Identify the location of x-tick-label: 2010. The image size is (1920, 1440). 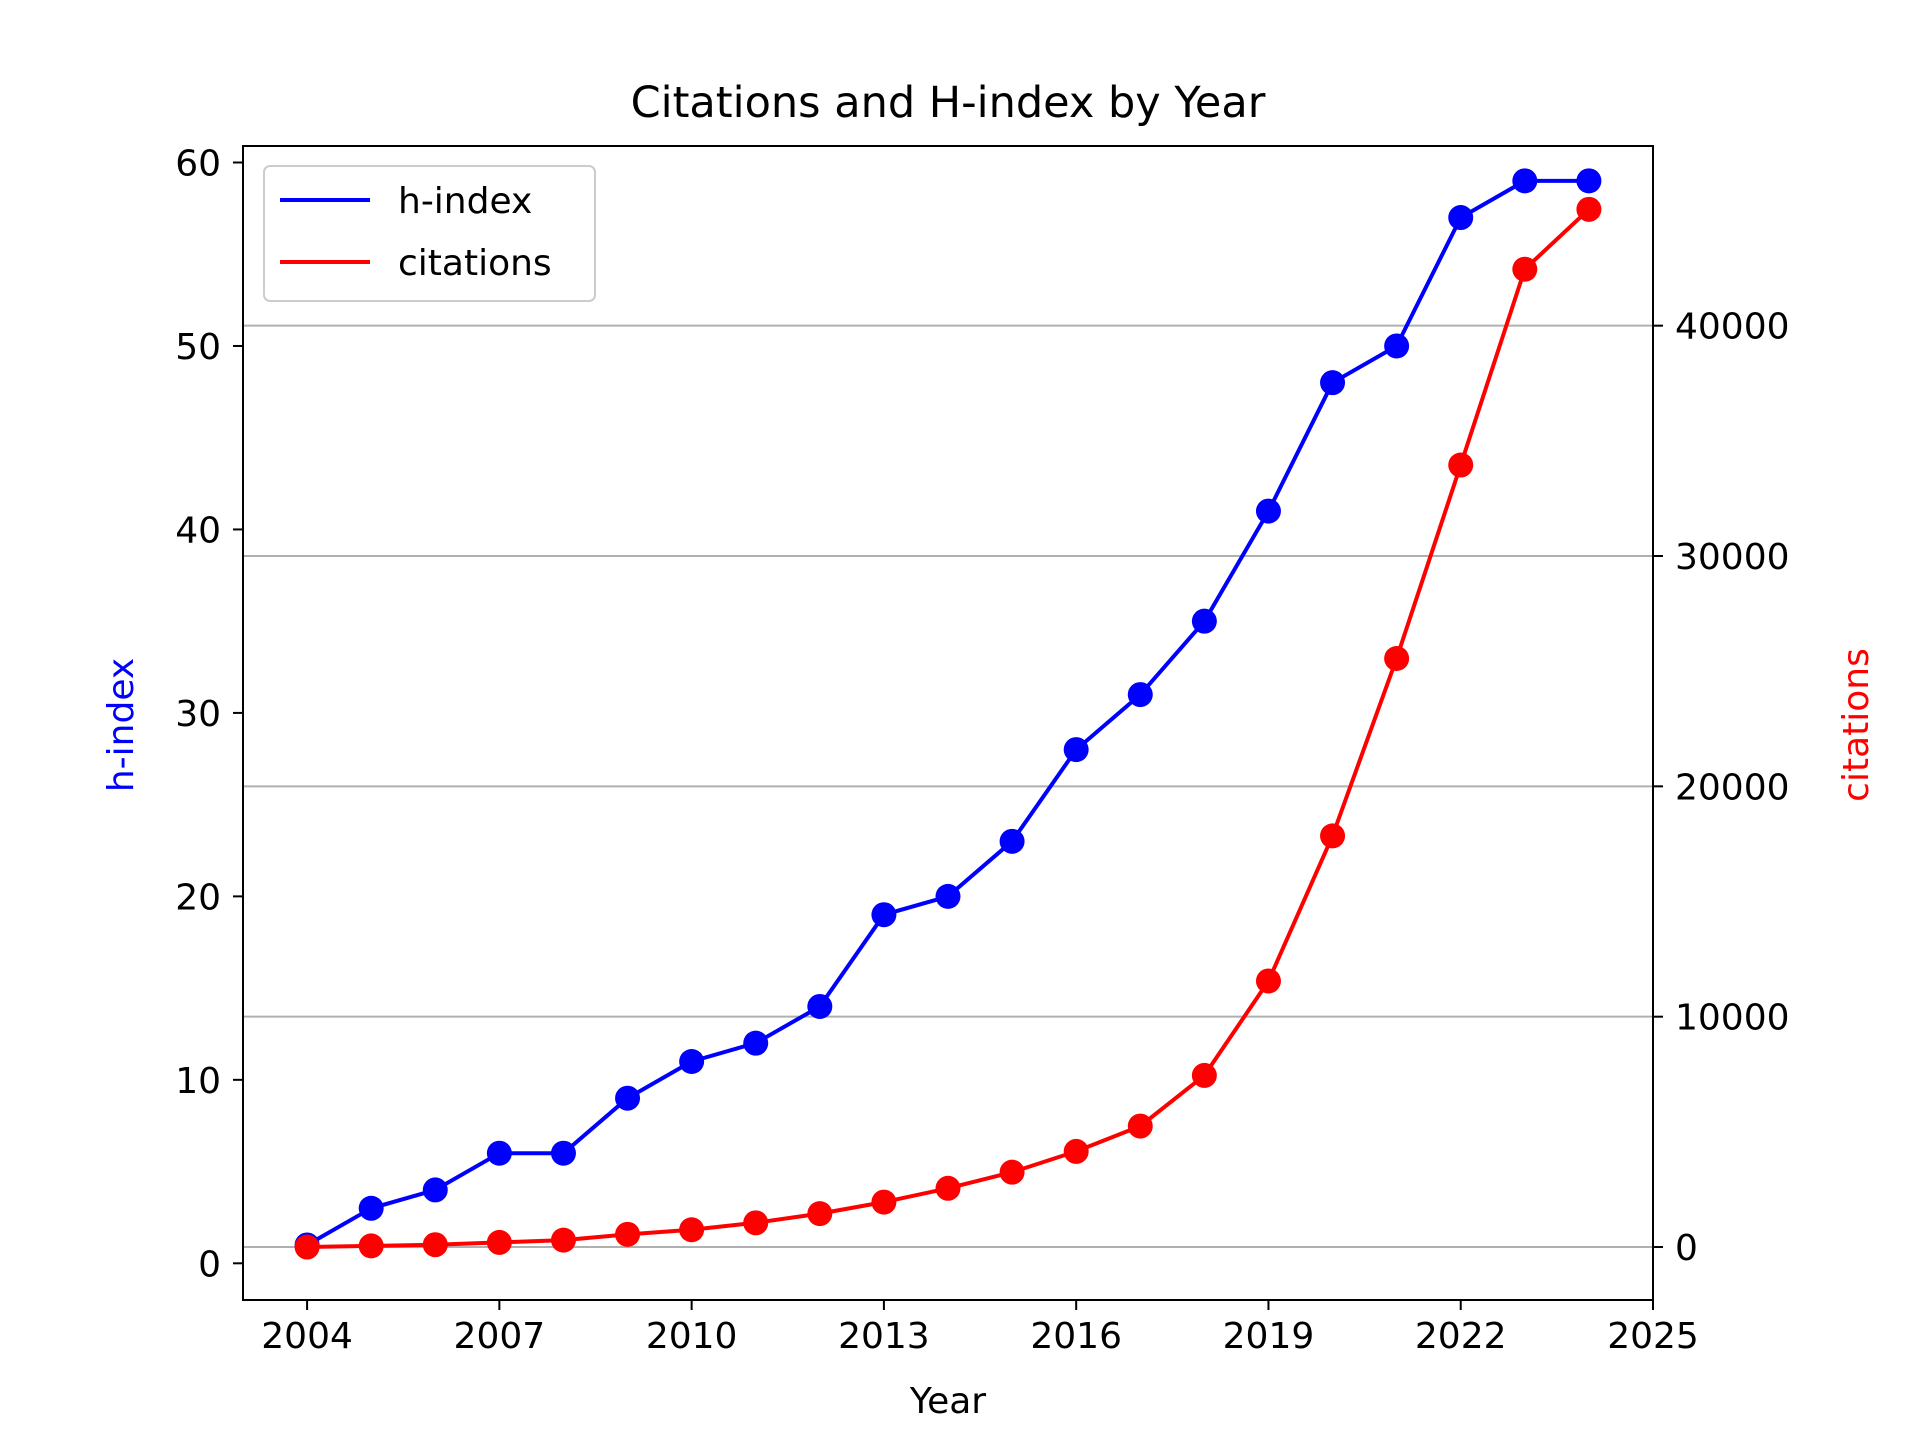
(692, 1336).